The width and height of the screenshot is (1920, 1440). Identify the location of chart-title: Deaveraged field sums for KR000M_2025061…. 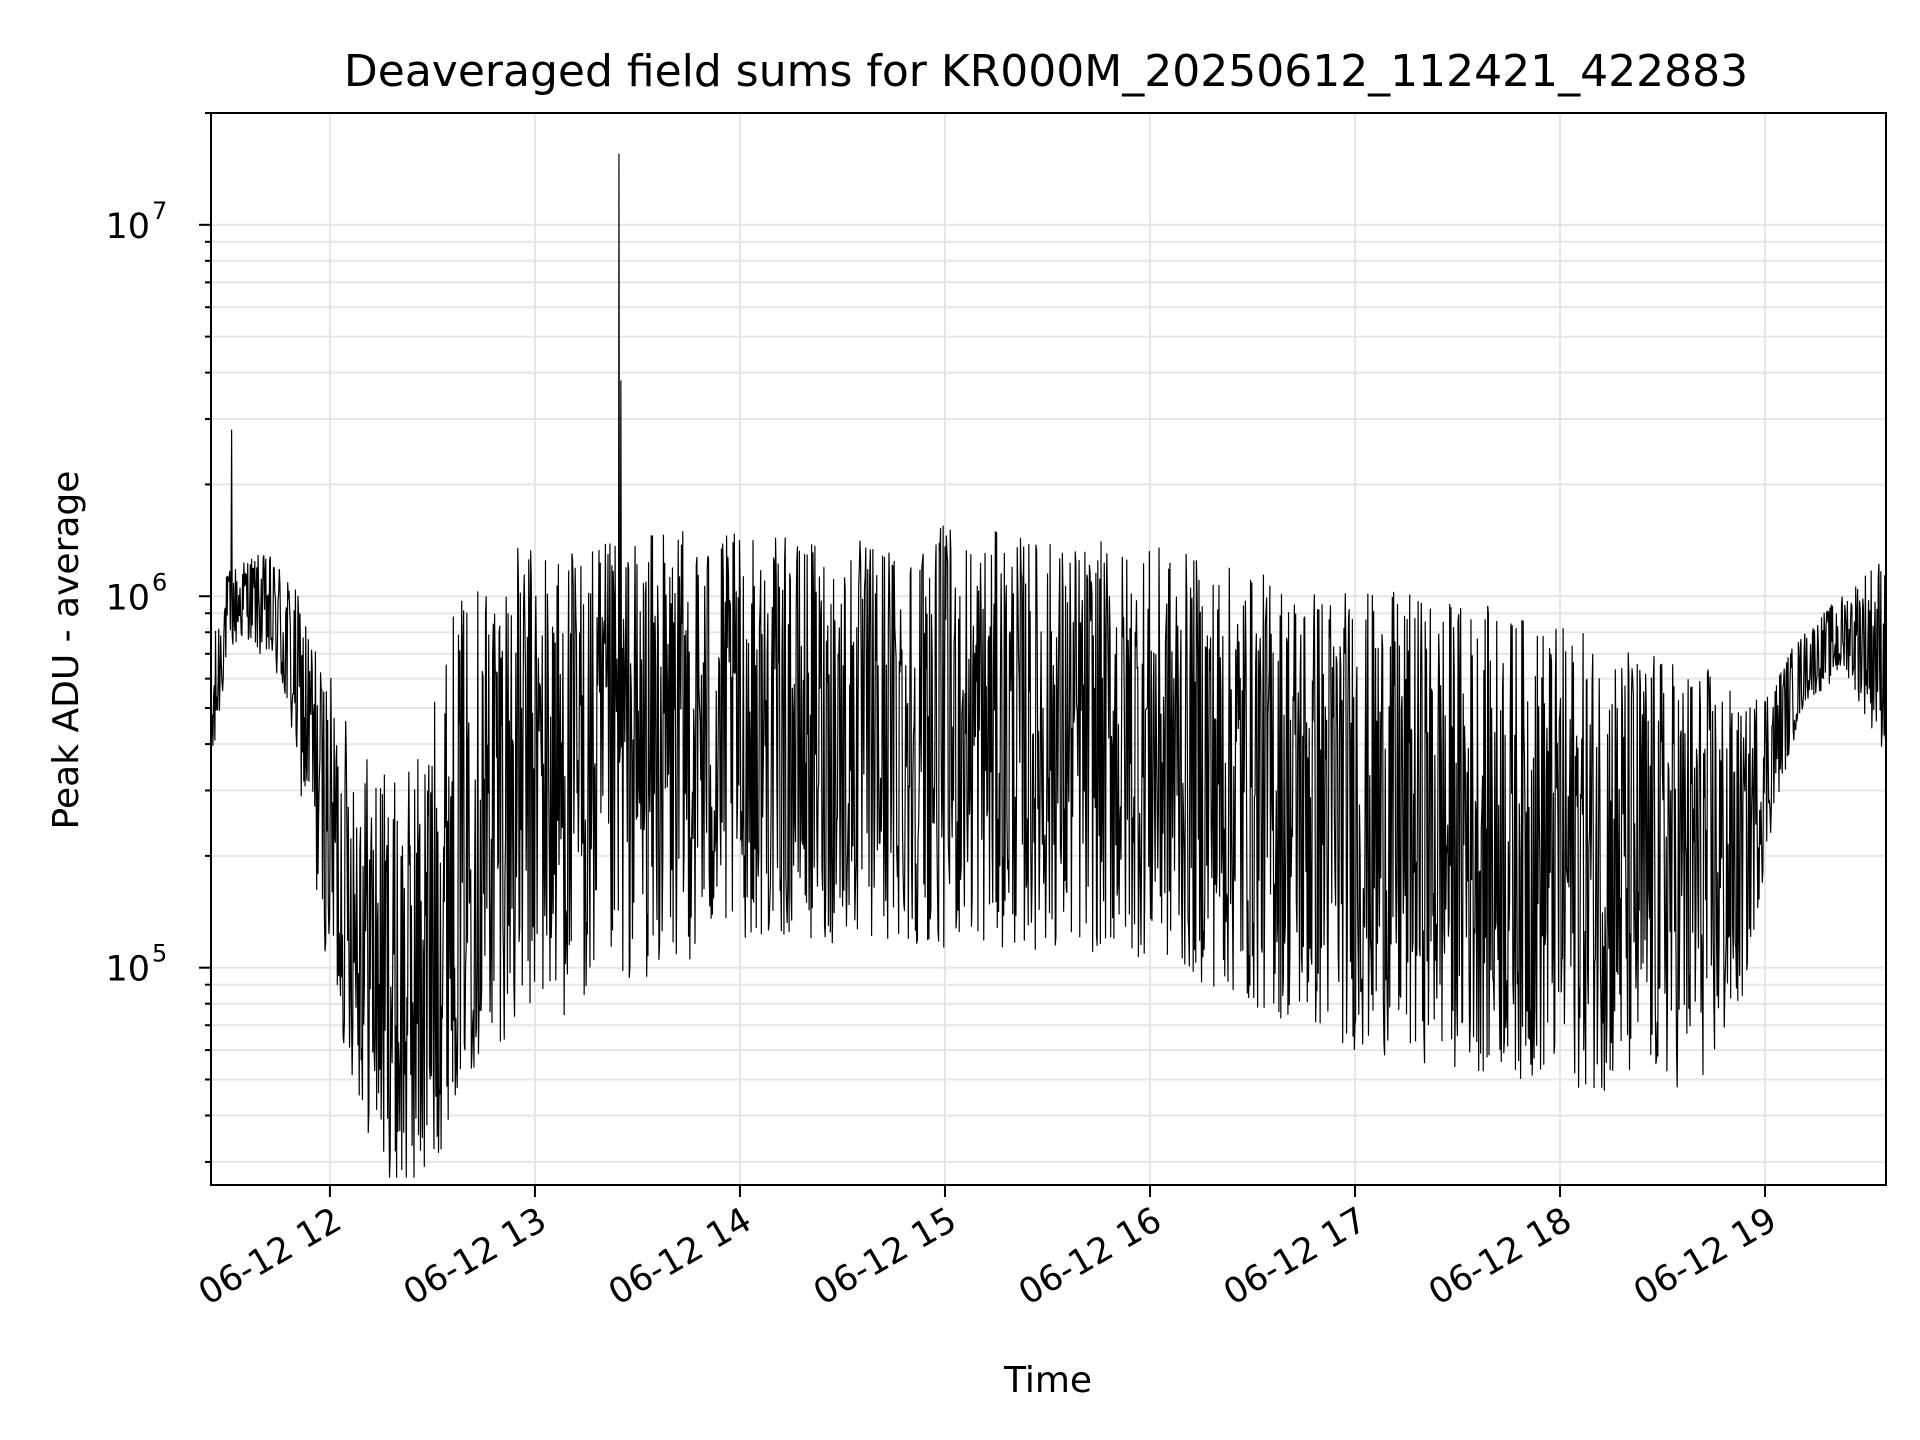
(1046, 71).